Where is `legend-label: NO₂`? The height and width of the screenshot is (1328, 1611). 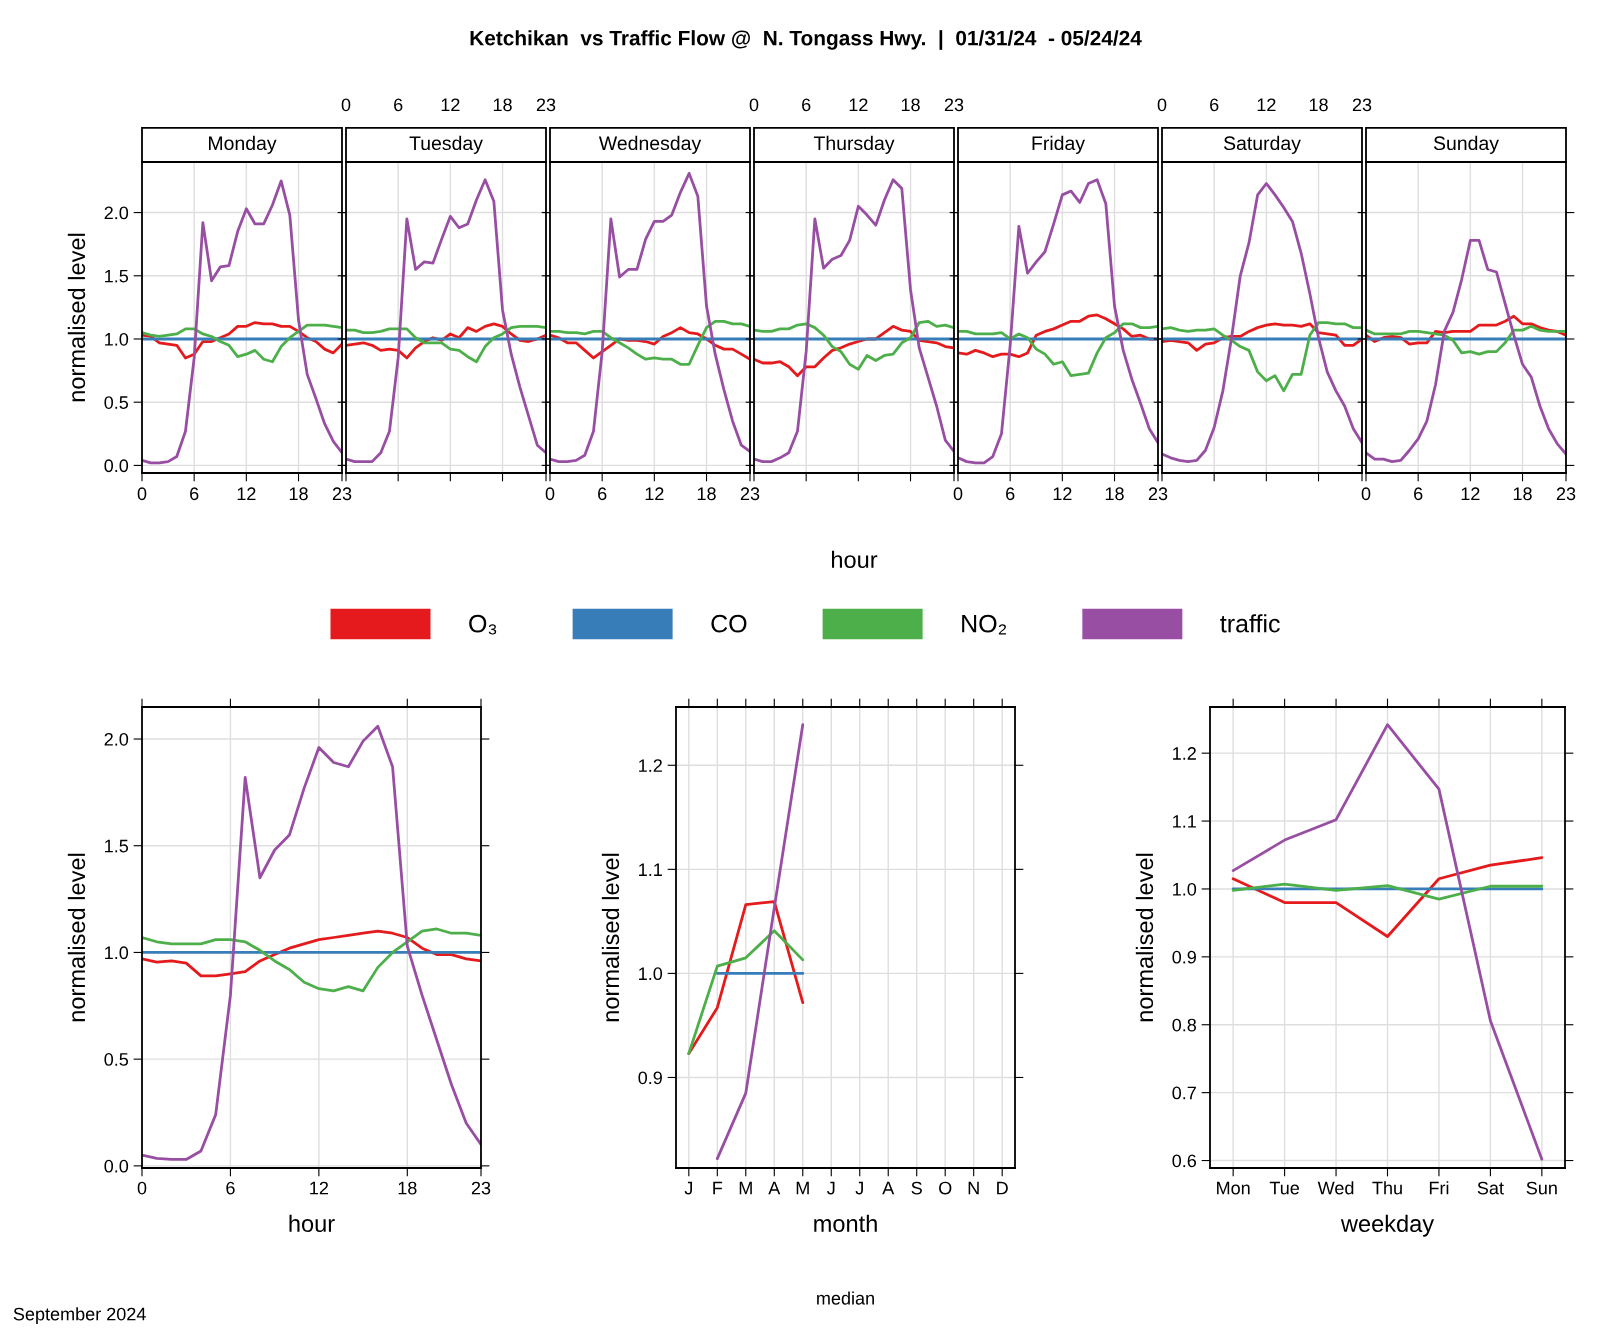
legend-label: NO₂ is located at coordinates (984, 624).